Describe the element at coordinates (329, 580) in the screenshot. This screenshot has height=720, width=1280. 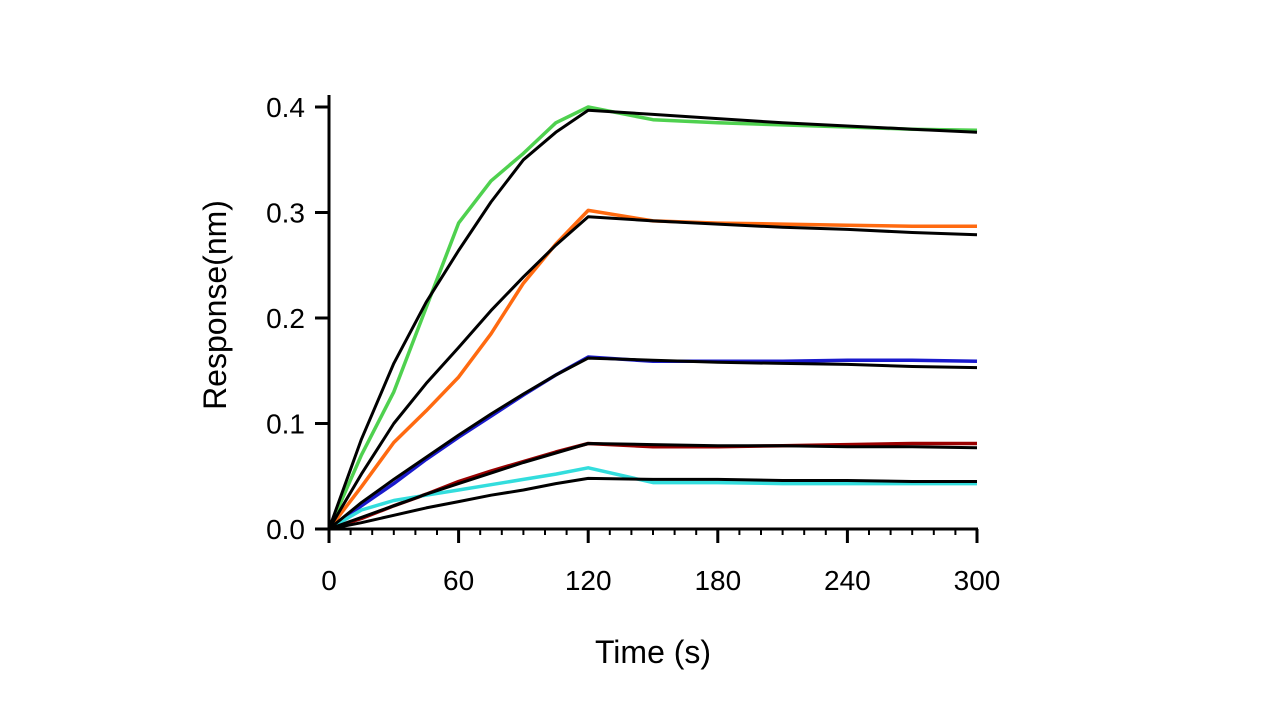
I see `x-tick-label: 0` at that location.